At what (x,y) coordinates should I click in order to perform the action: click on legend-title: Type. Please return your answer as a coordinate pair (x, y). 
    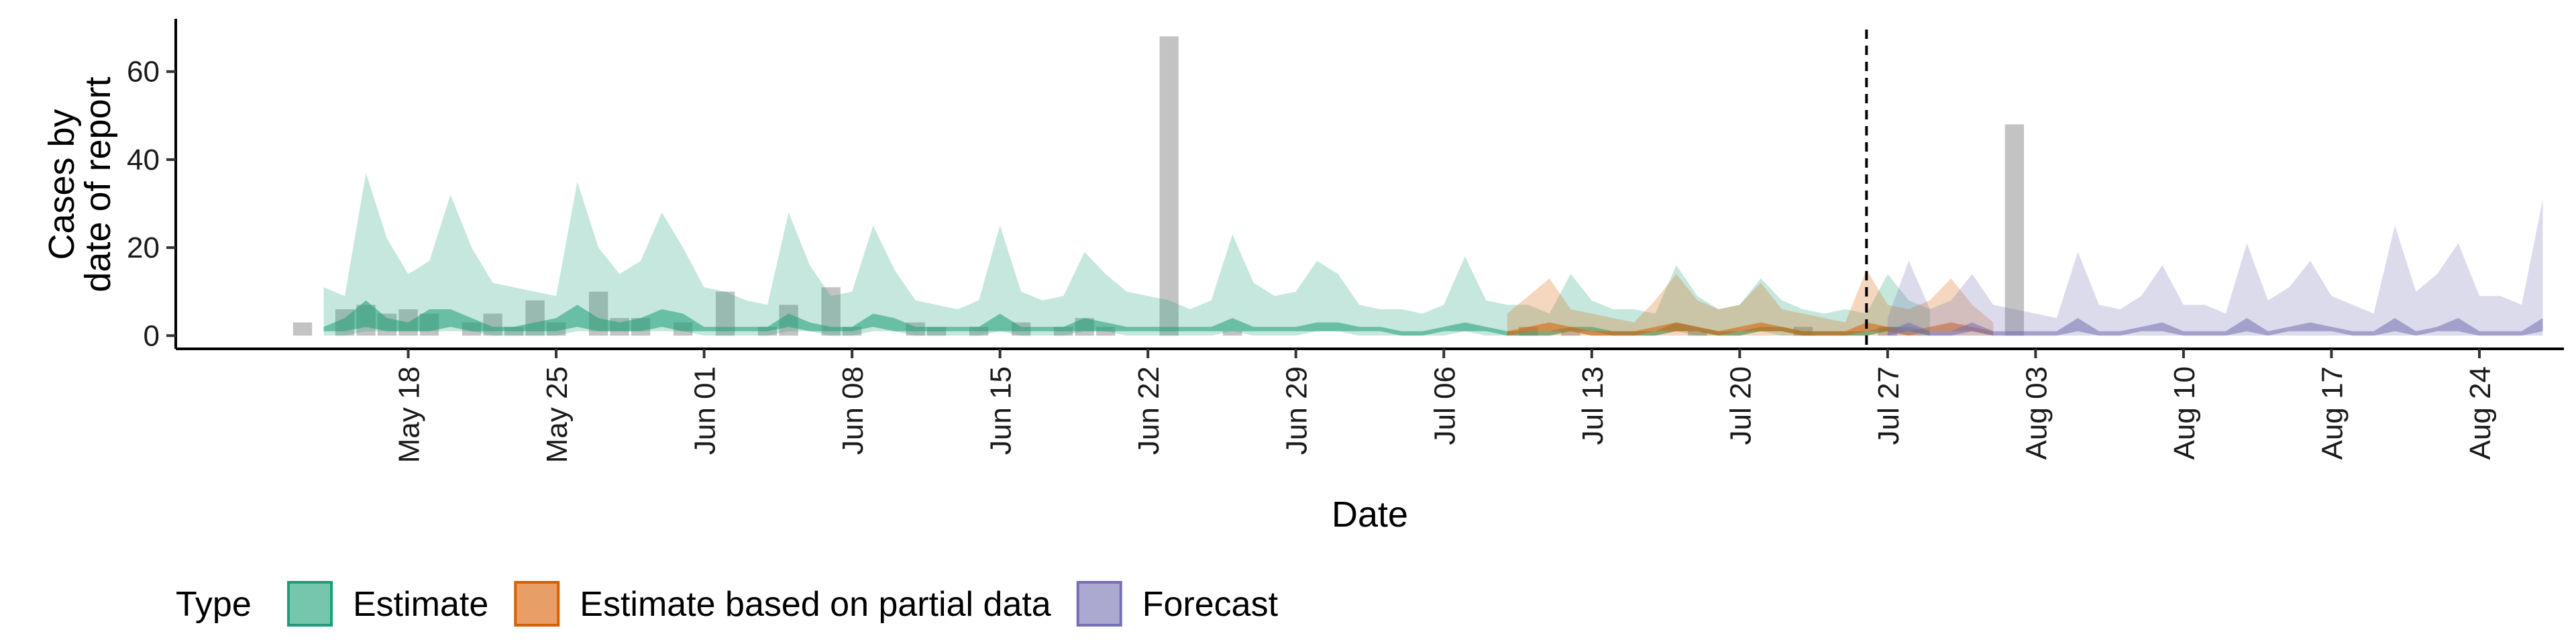
    Looking at the image, I should click on (214, 604).